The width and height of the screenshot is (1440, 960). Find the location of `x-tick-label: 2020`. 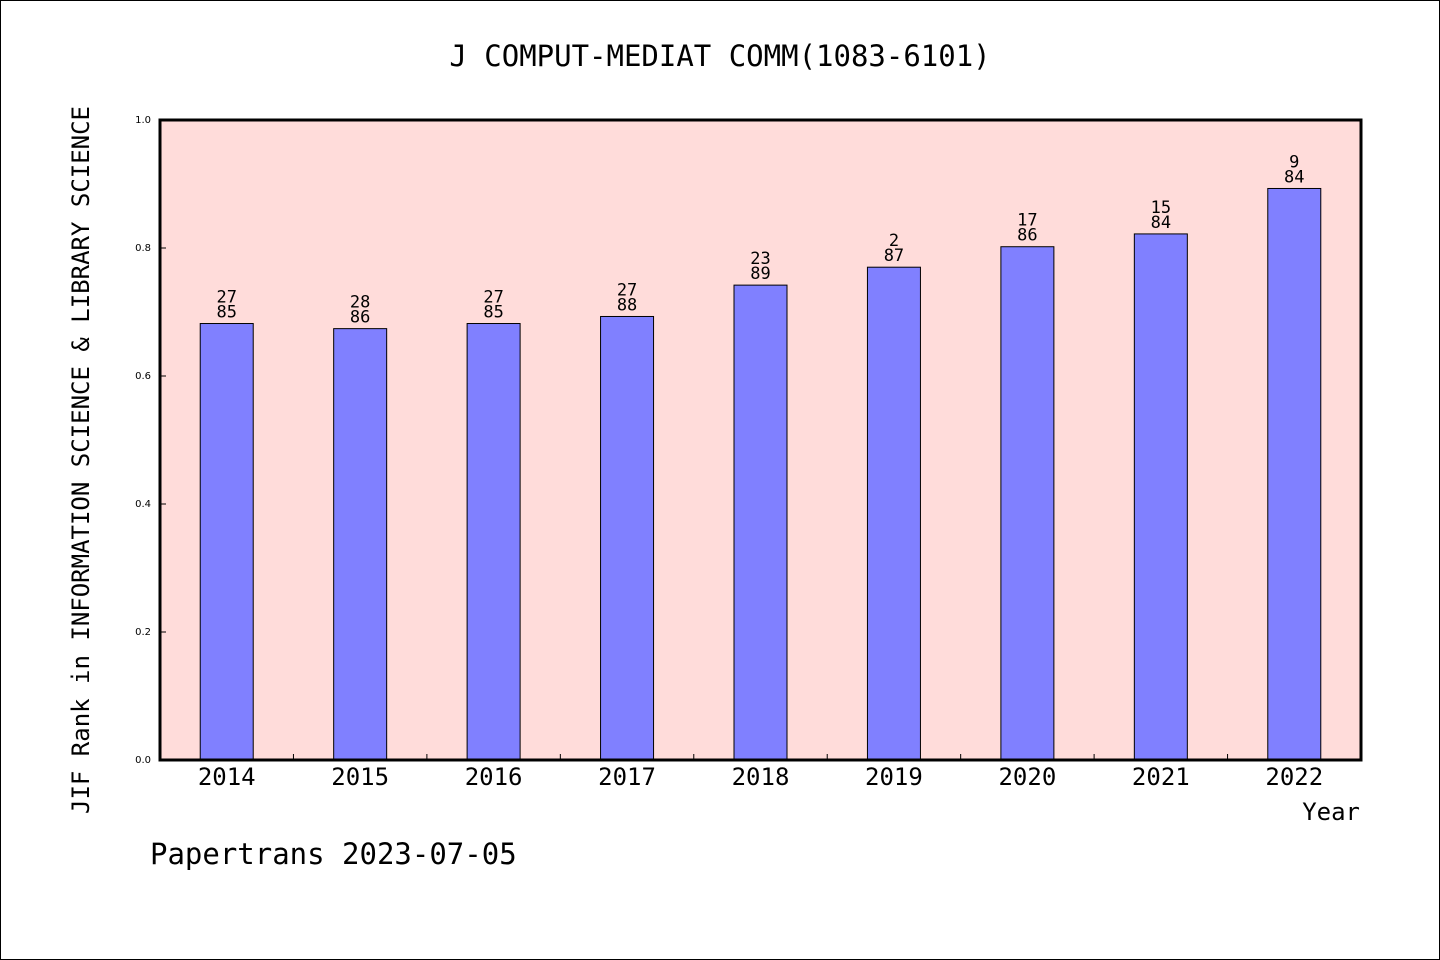

x-tick-label: 2020 is located at coordinates (1027, 777).